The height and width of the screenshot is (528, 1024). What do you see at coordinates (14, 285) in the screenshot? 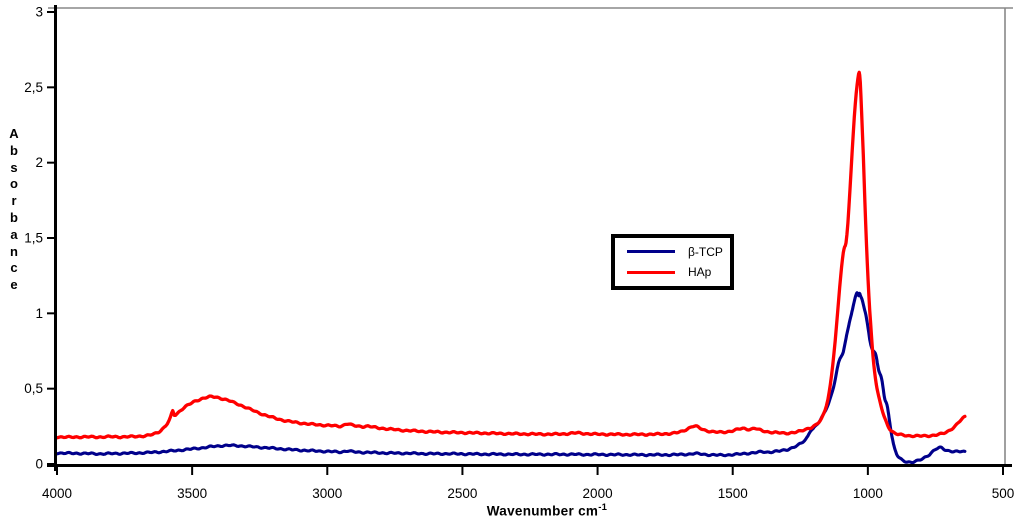
I see `y-axis-title-letter: e` at bounding box center [14, 285].